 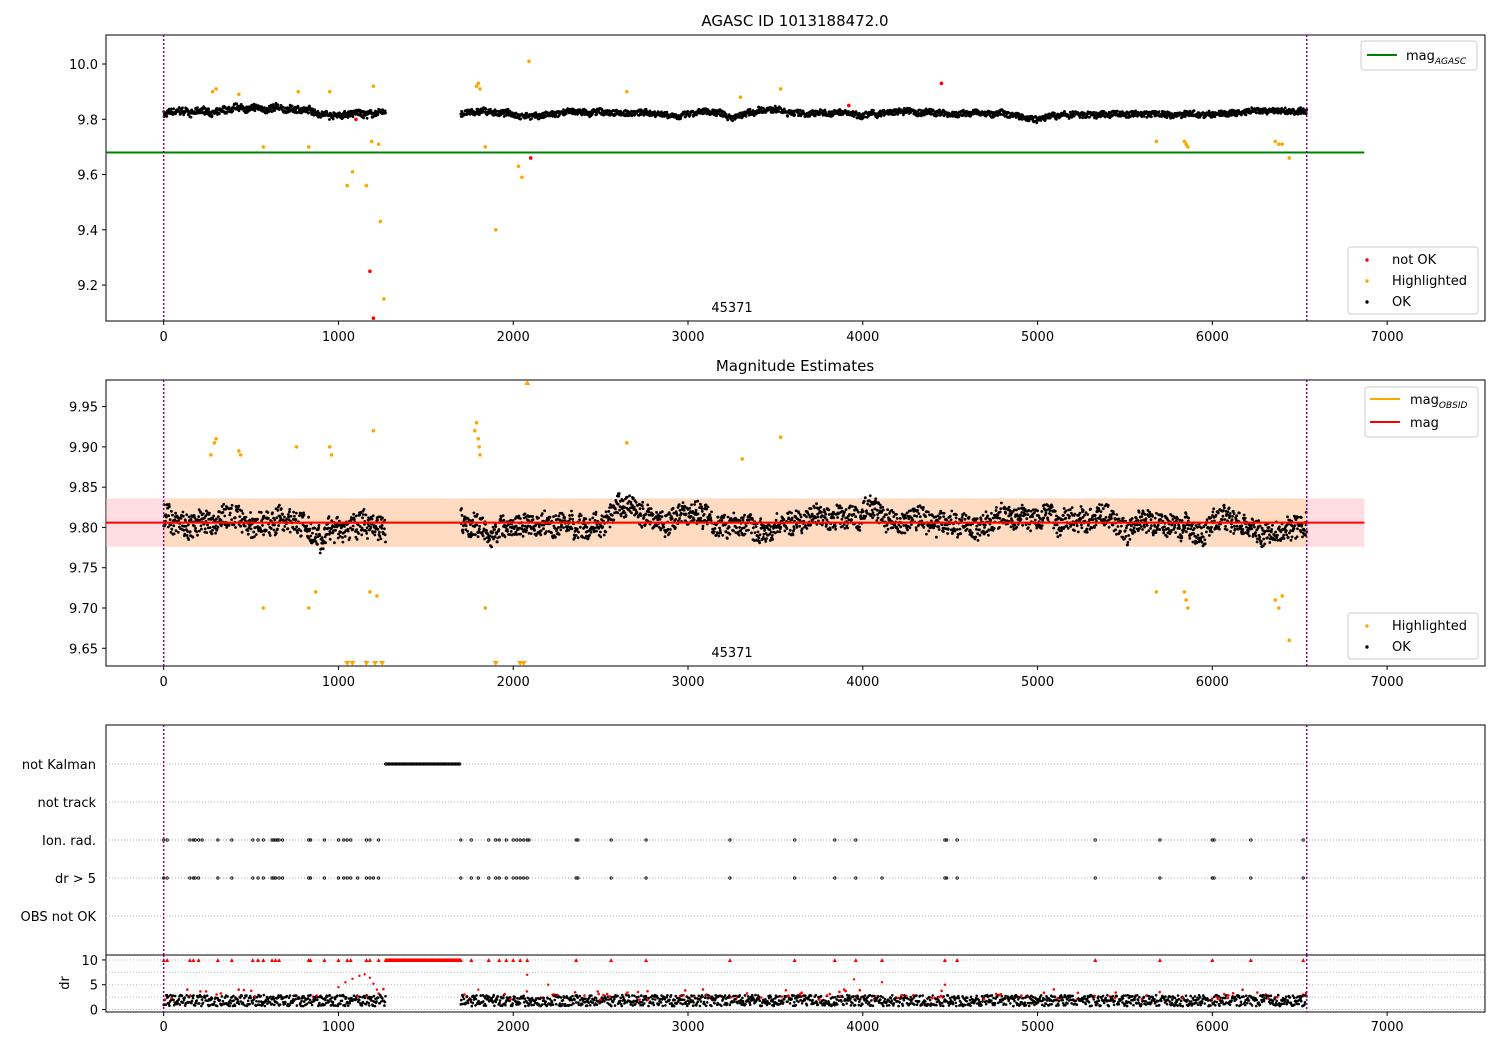 I want to click on x-tick-label: 6000, so click(x=1212, y=337).